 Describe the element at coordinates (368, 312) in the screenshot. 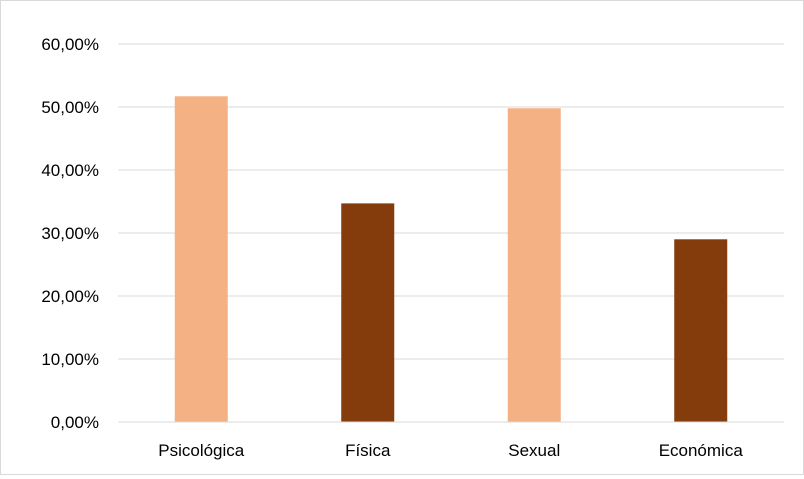

I see `bar-física` at that location.